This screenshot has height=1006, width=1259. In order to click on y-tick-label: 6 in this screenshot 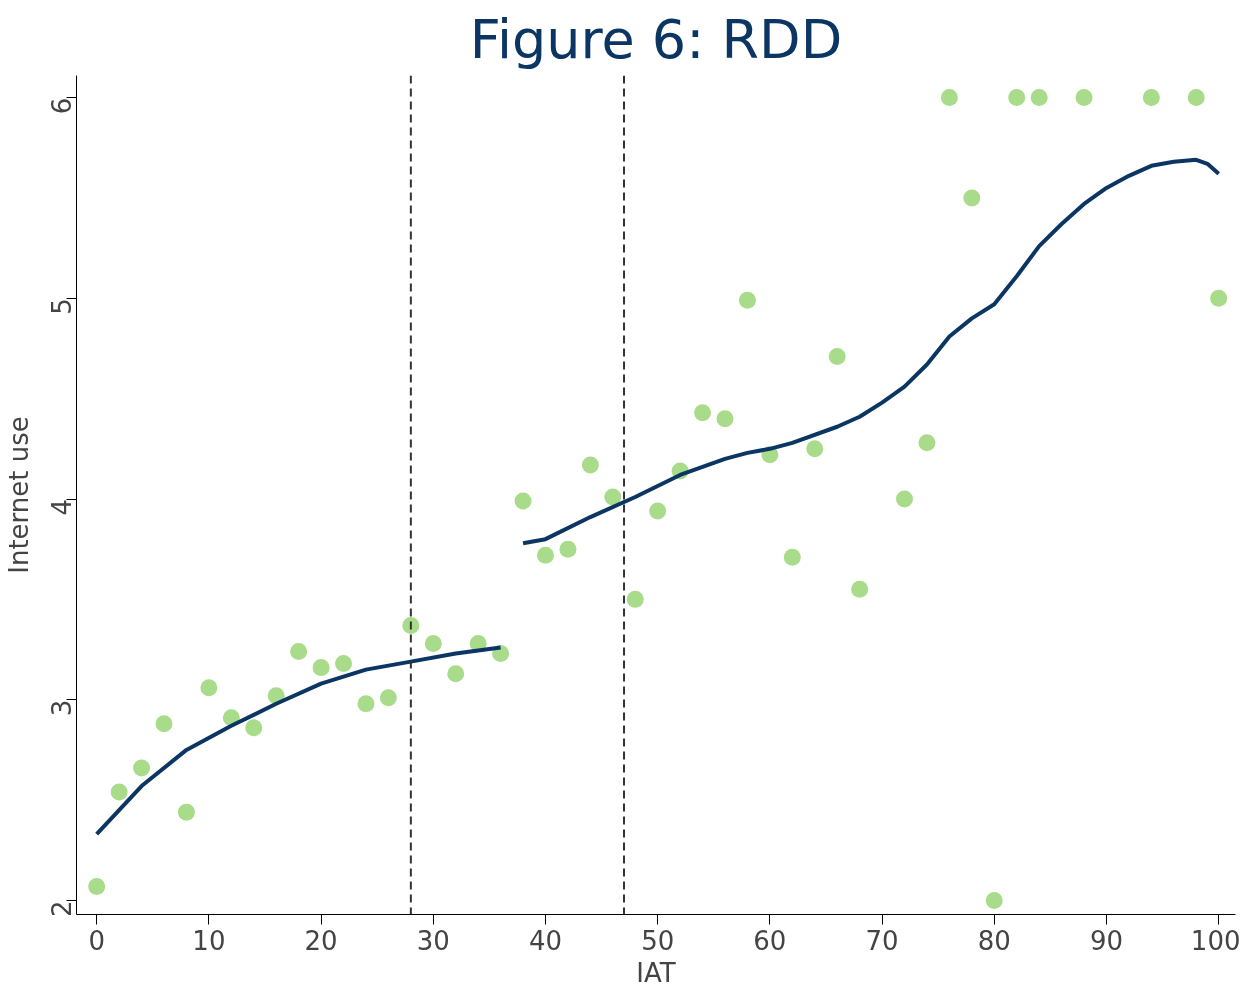, I will do `click(62, 106)`.